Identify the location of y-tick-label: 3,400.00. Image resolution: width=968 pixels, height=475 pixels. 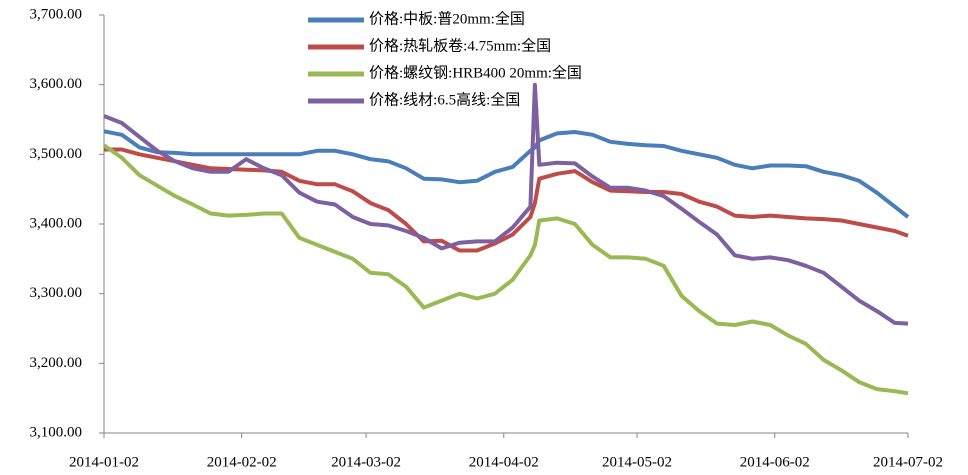
(56, 223).